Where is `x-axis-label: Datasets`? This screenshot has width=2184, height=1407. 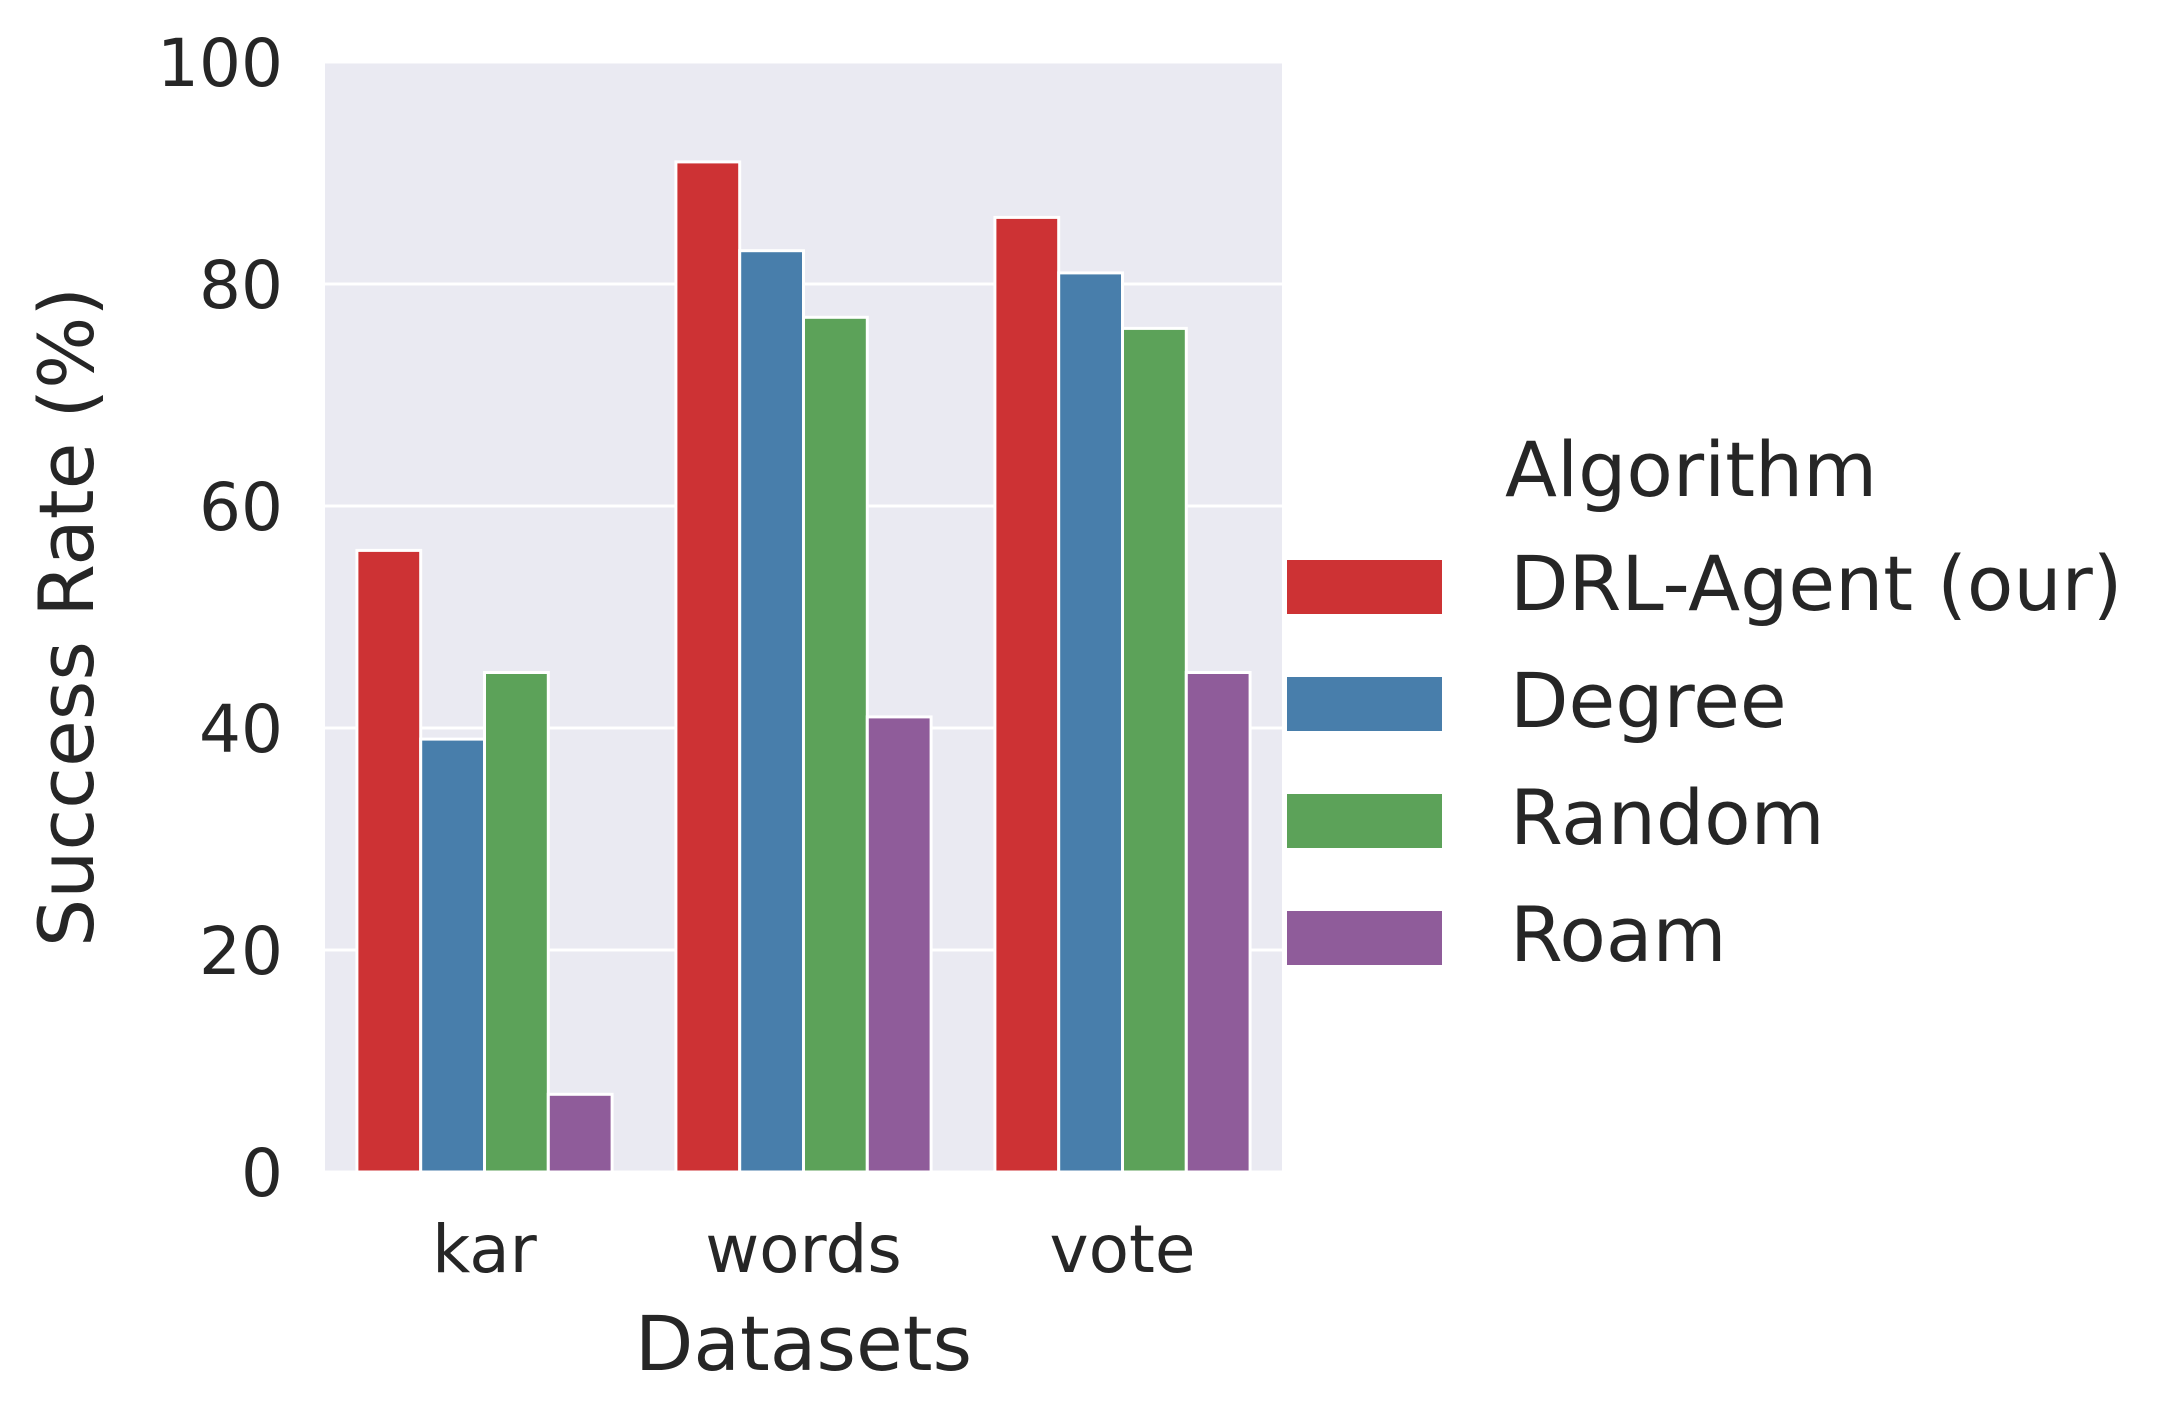
x-axis-label: Datasets is located at coordinates (803, 1343).